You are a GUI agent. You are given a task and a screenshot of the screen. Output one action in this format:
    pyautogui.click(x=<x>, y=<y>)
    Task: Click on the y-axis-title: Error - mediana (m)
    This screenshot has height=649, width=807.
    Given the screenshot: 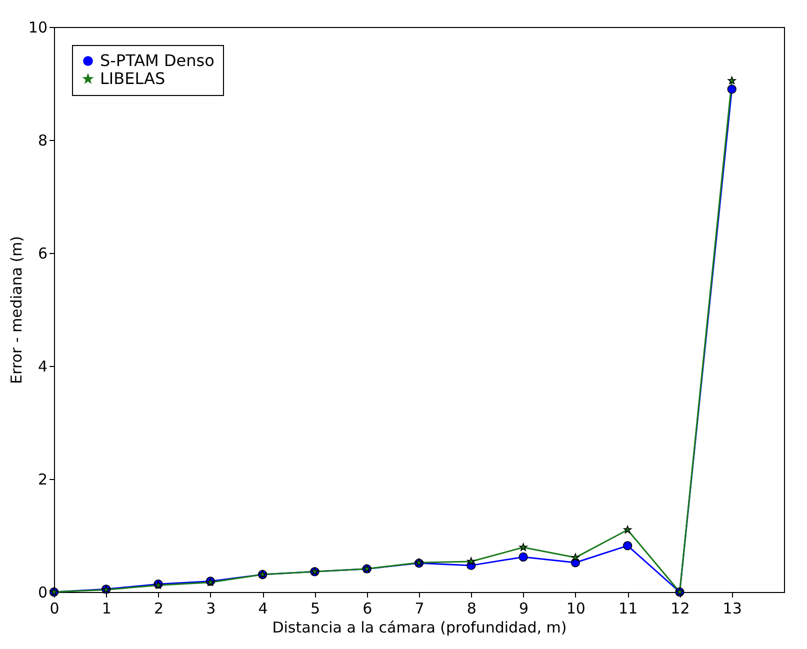 What is the action you would take?
    pyautogui.click(x=16, y=310)
    